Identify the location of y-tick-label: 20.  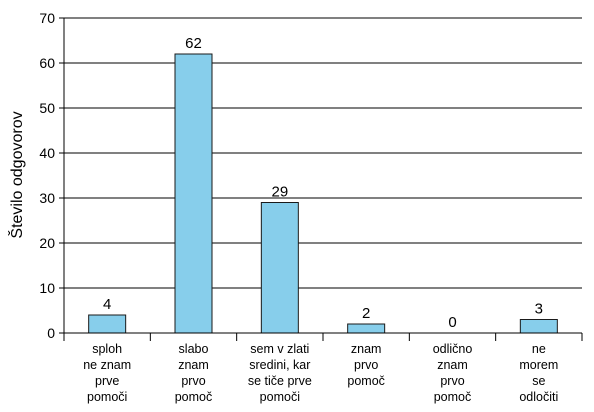
(47, 243).